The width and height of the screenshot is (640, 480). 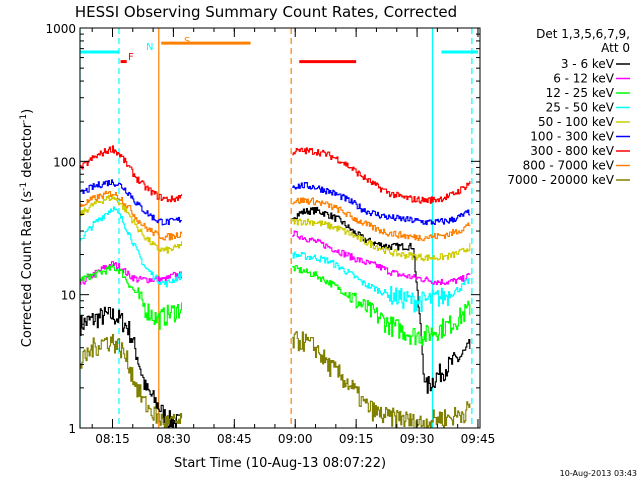 What do you see at coordinates (64, 162) in the screenshot?
I see `y-tick-label-3: 100` at bounding box center [64, 162].